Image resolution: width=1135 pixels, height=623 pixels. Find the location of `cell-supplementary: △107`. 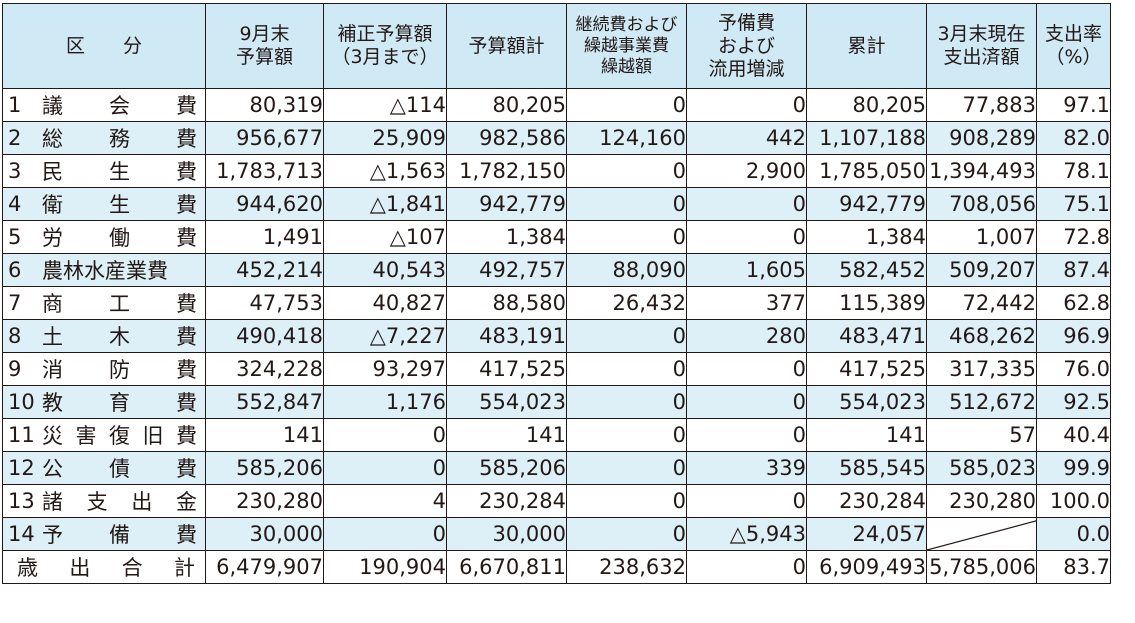

cell-supplementary: △107 is located at coordinates (385, 237).